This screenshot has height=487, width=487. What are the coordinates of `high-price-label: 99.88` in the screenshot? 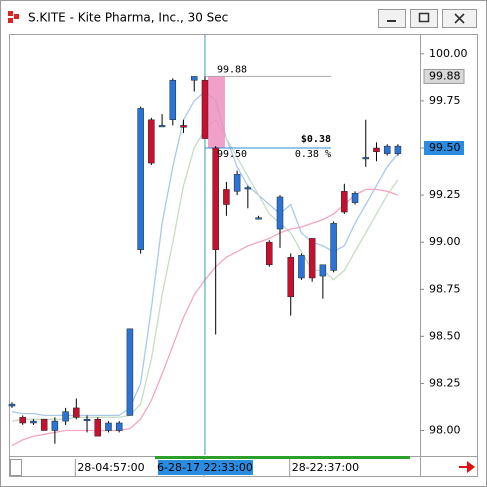 It's located at (232, 69).